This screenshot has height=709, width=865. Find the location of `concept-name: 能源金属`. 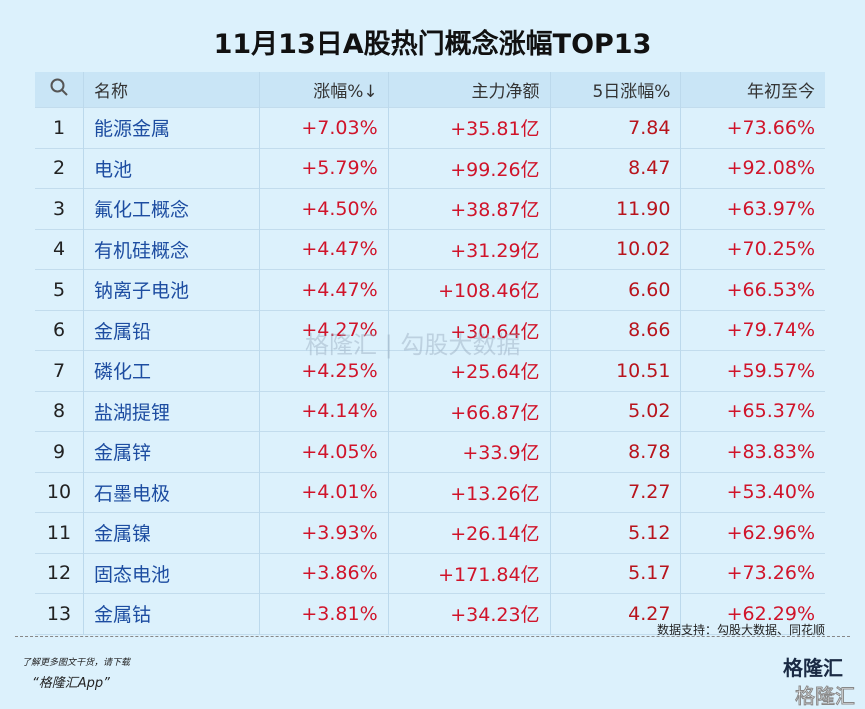

concept-name: 能源金属 is located at coordinates (171, 127).